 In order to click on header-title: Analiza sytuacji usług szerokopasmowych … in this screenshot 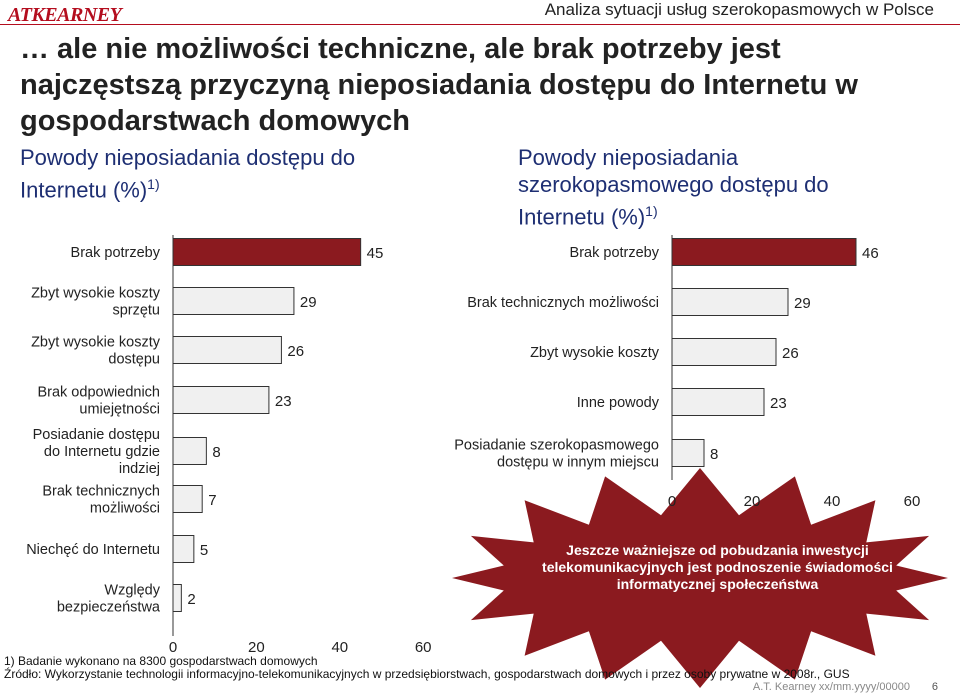, I will do `click(739, 9)`.